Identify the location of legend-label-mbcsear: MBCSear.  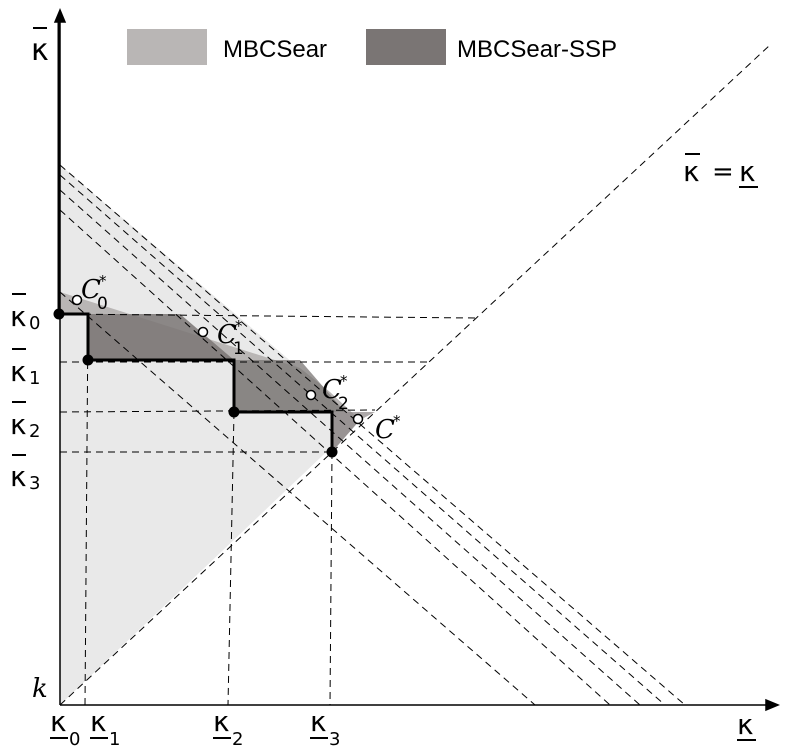
(275, 49).